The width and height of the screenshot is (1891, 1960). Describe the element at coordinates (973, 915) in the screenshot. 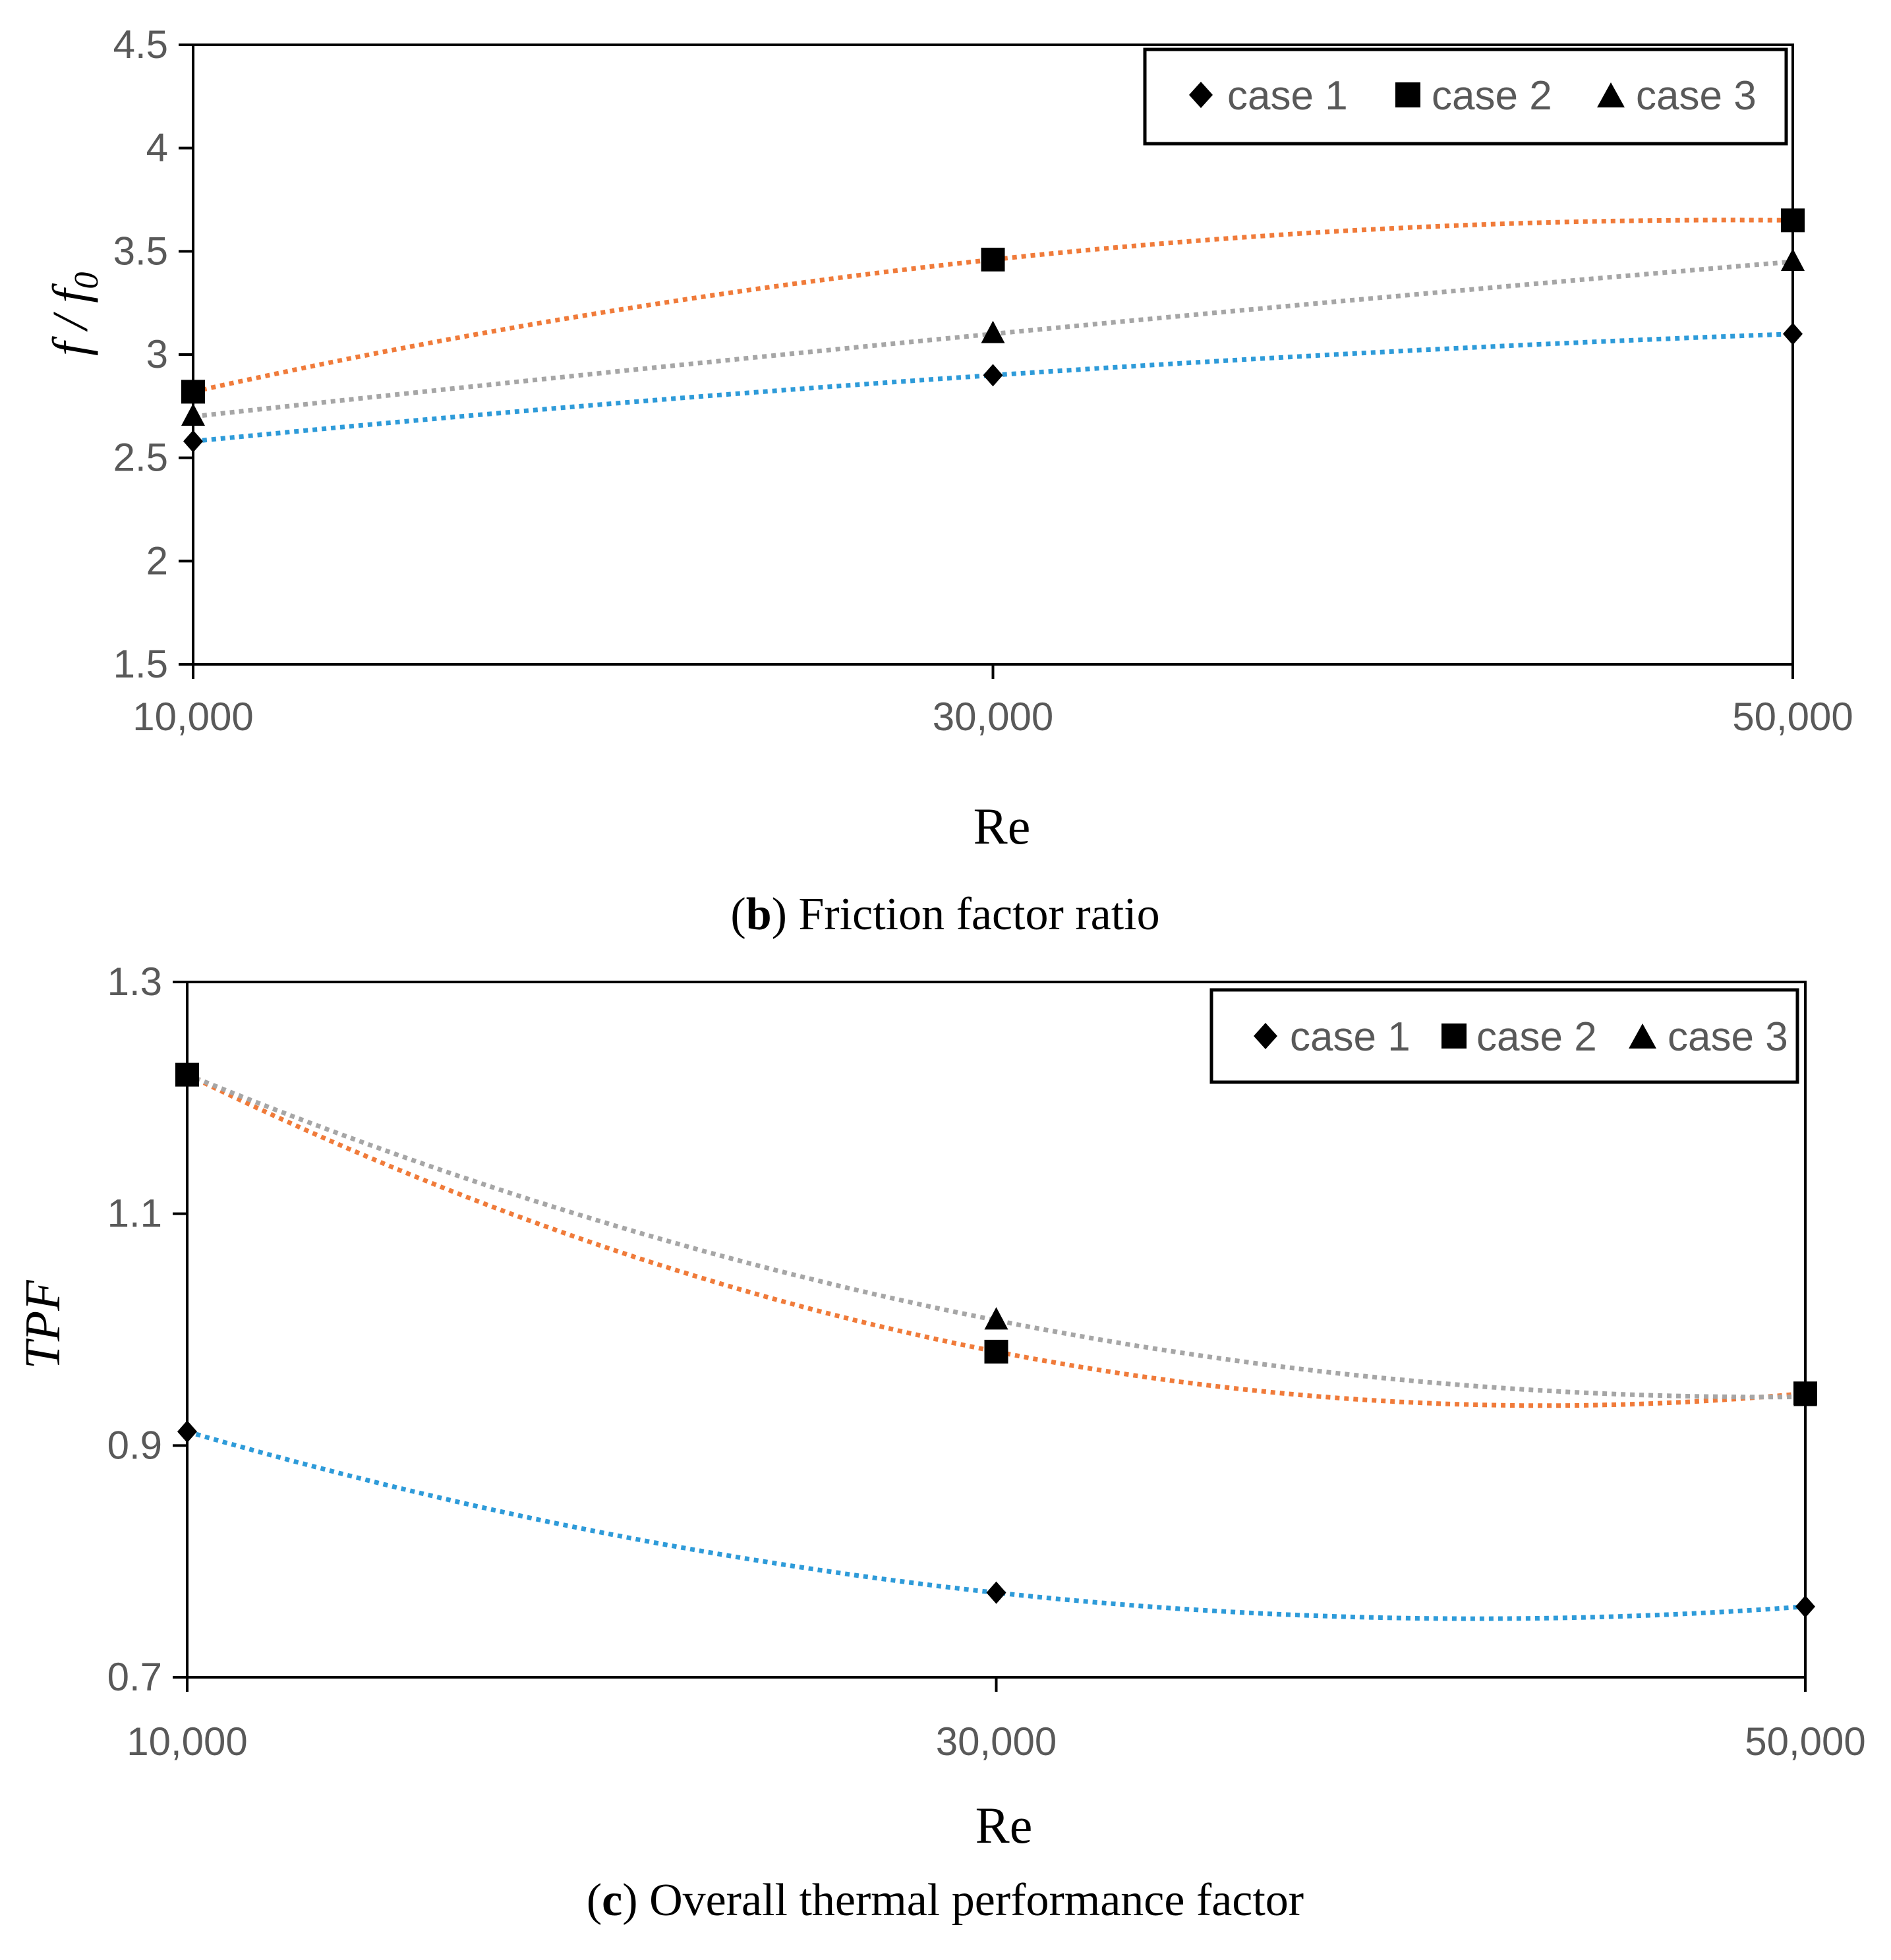

I see `caption-text: Friction factor ratio` at that location.